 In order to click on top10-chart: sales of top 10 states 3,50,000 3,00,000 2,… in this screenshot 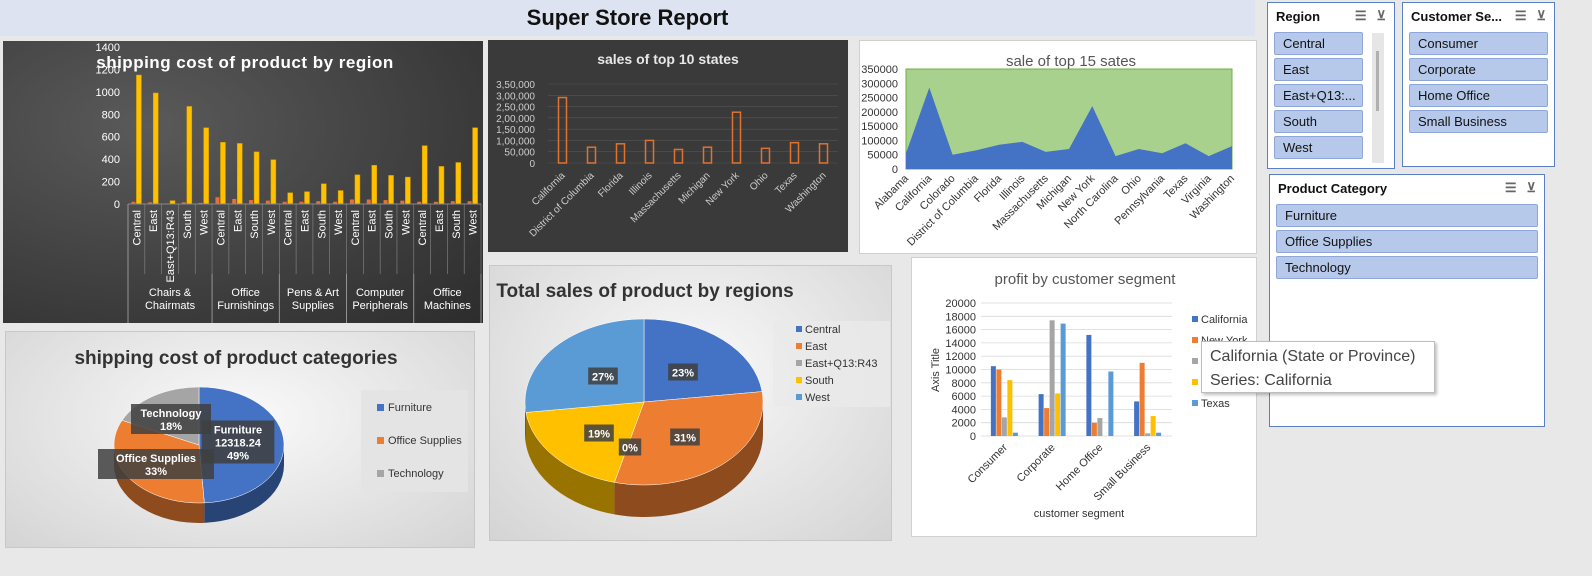, I will do `click(668, 146)`.